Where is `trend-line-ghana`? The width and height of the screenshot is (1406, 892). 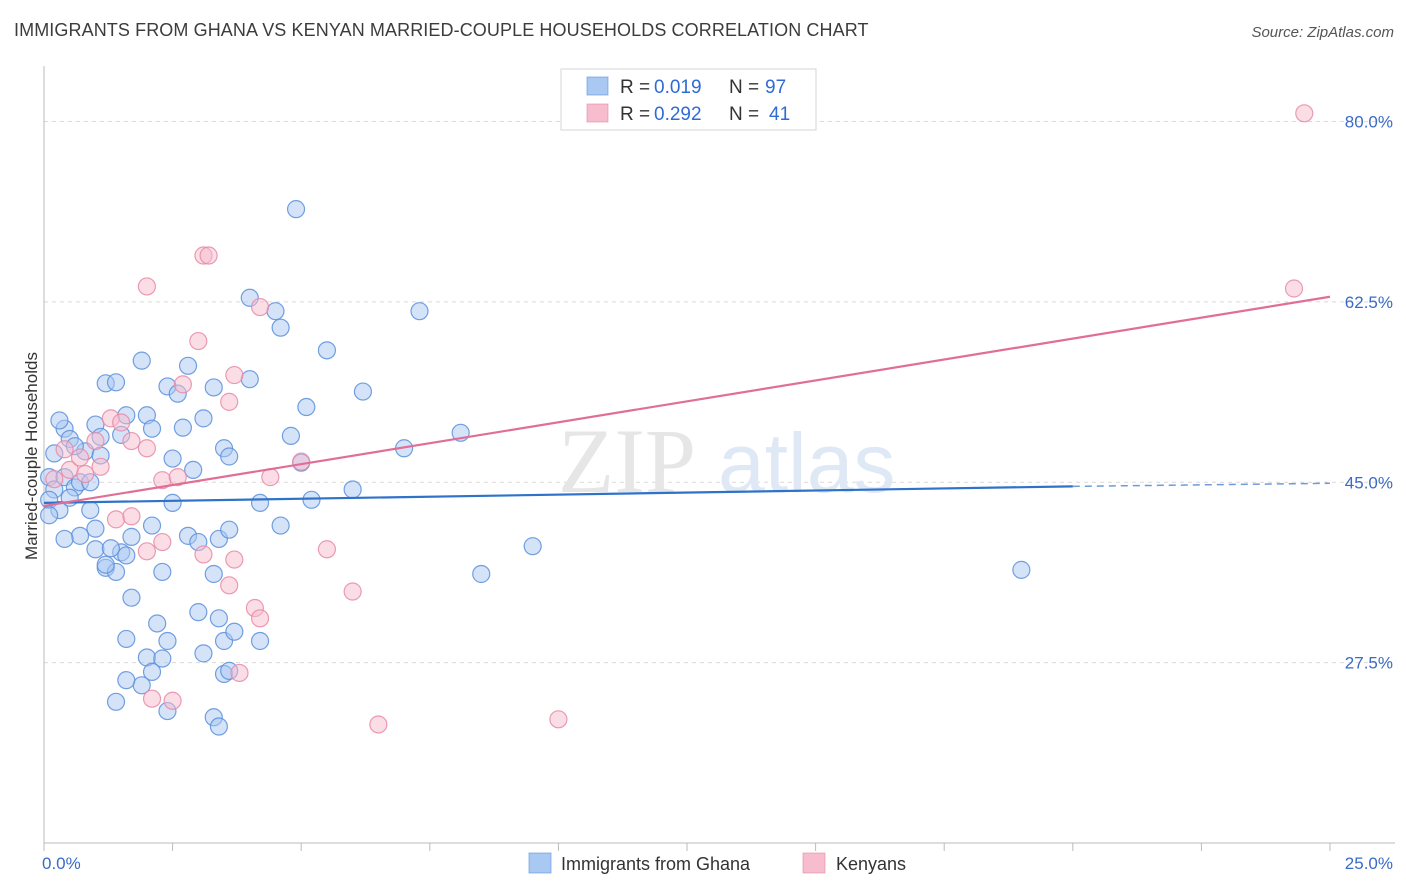
trend-line-ghana is located at coordinates (558, 494).